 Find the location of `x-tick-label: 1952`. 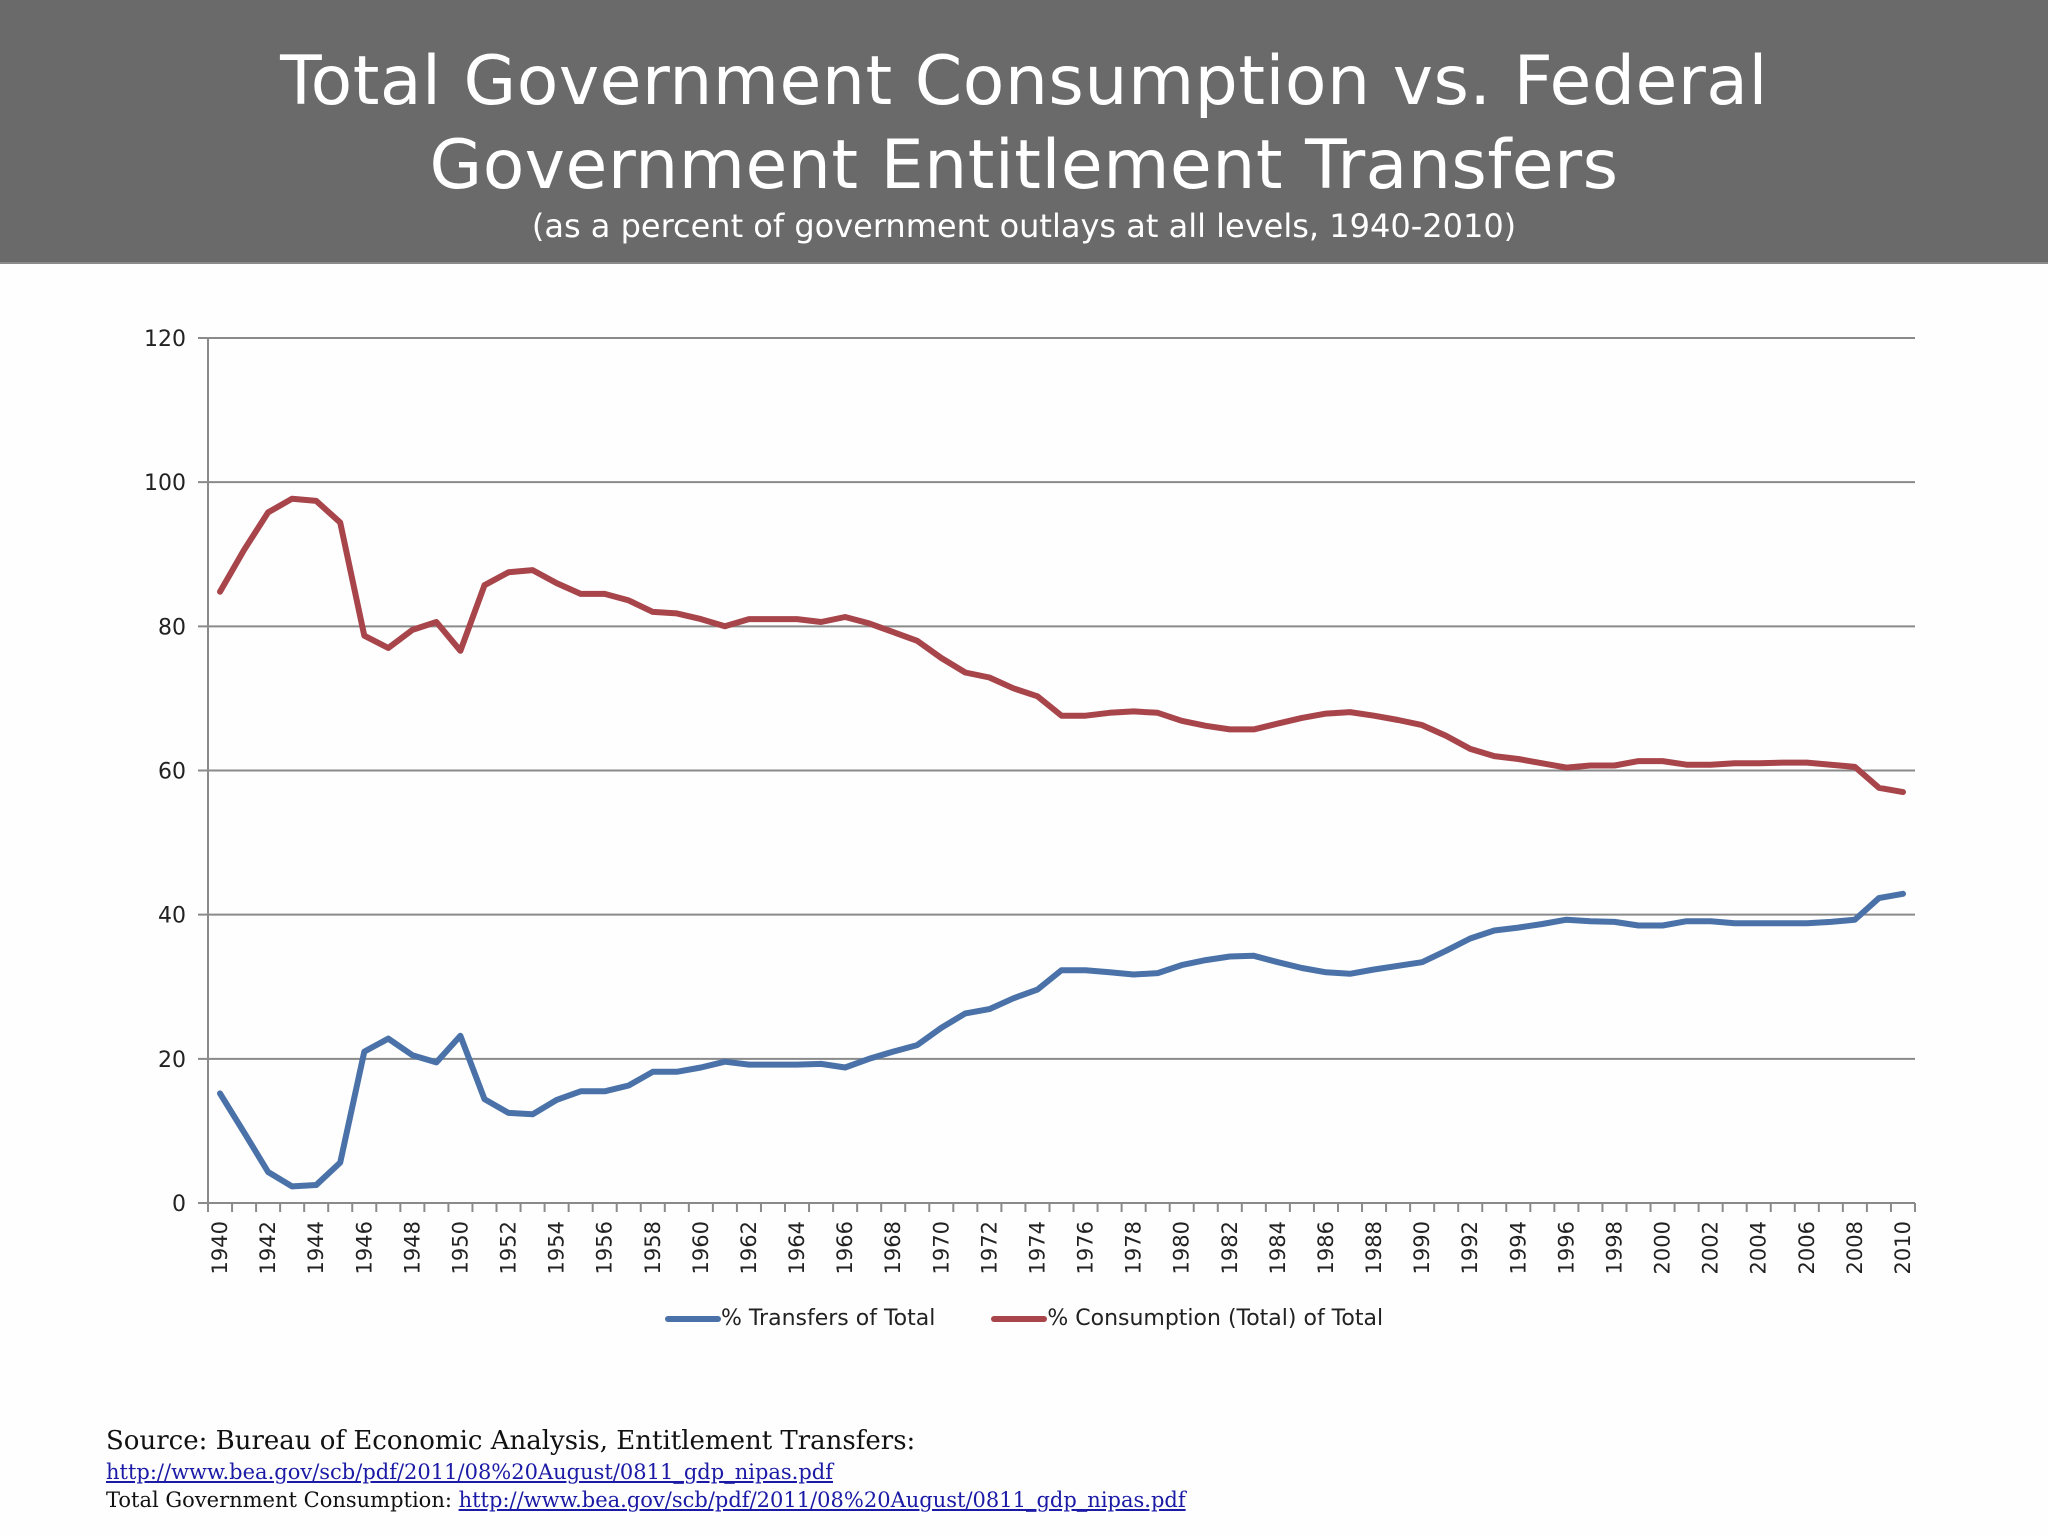

x-tick-label: 1952 is located at coordinates (509, 1247).